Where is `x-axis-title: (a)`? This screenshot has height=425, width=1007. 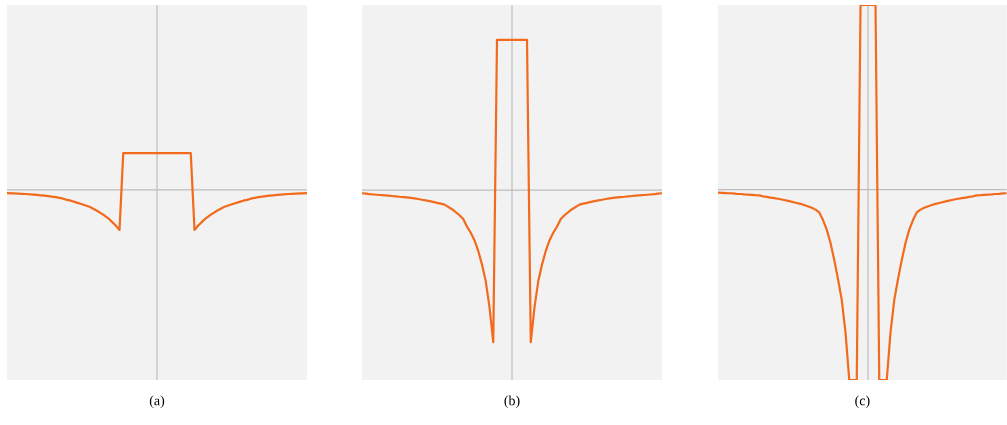 x-axis-title: (a) is located at coordinates (157, 402).